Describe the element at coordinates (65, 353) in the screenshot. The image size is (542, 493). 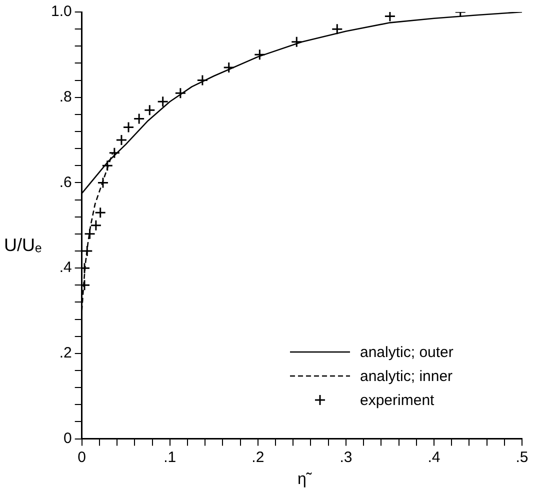
I see `y-tick-label: .2` at that location.